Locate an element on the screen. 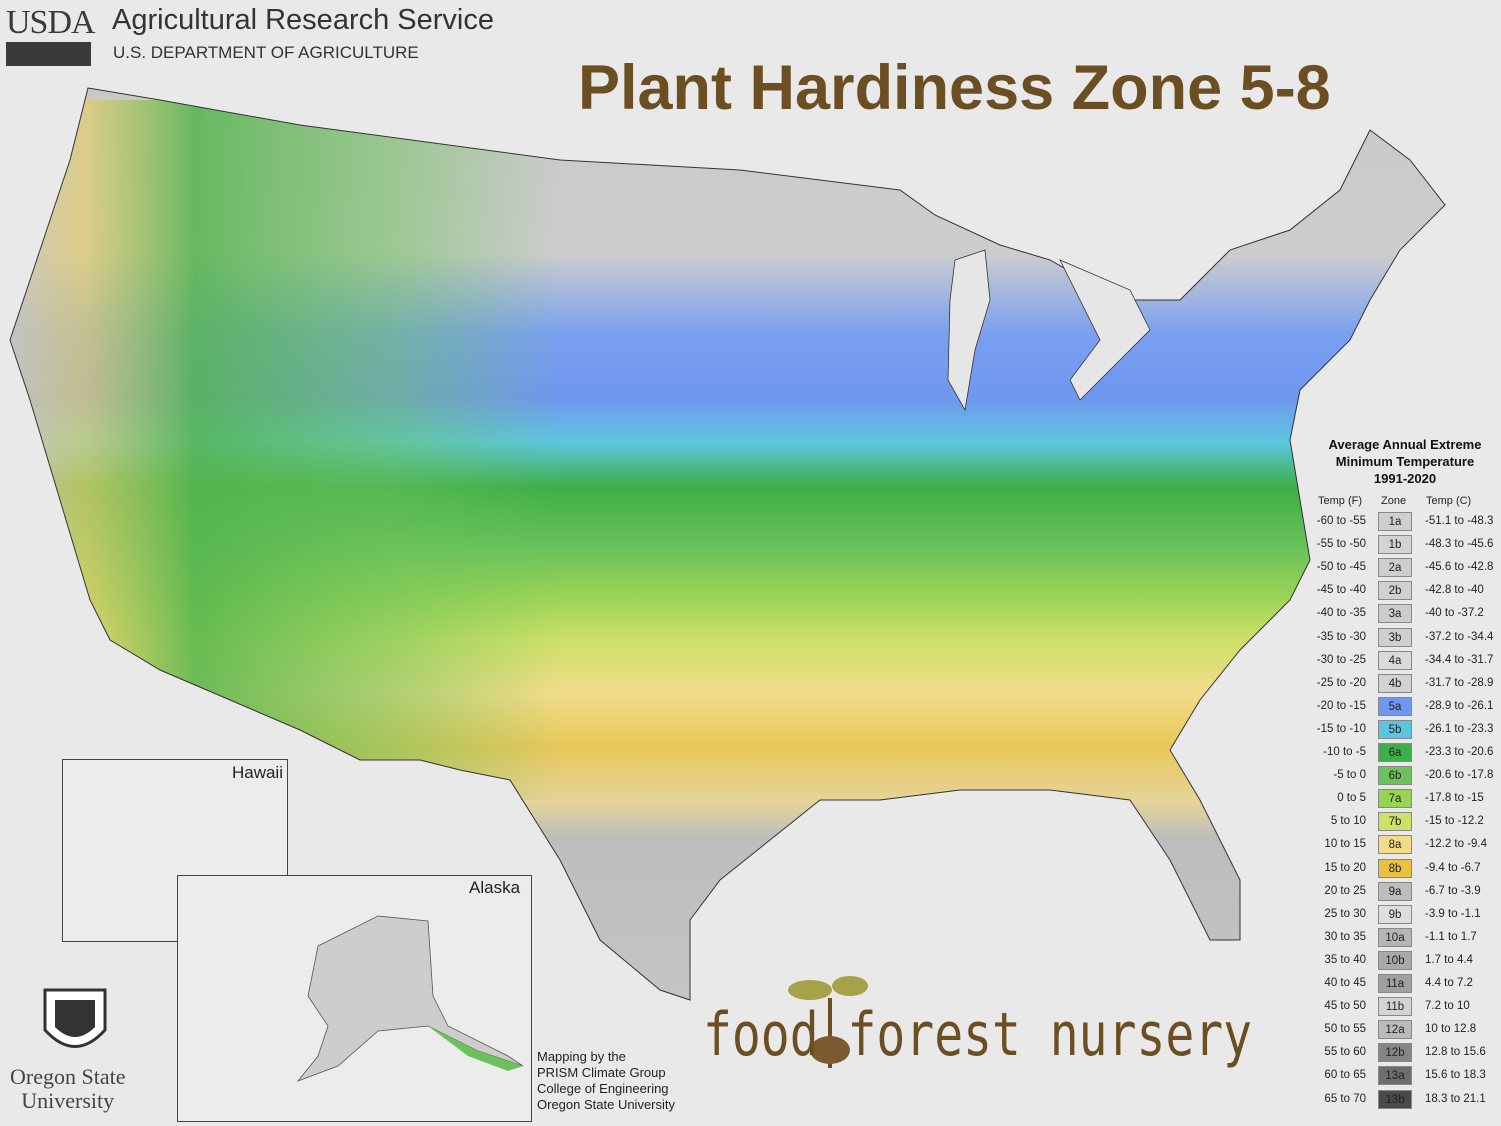 The image size is (1501, 1126). legend-title-line: 1991-2020 is located at coordinates (1405, 478).